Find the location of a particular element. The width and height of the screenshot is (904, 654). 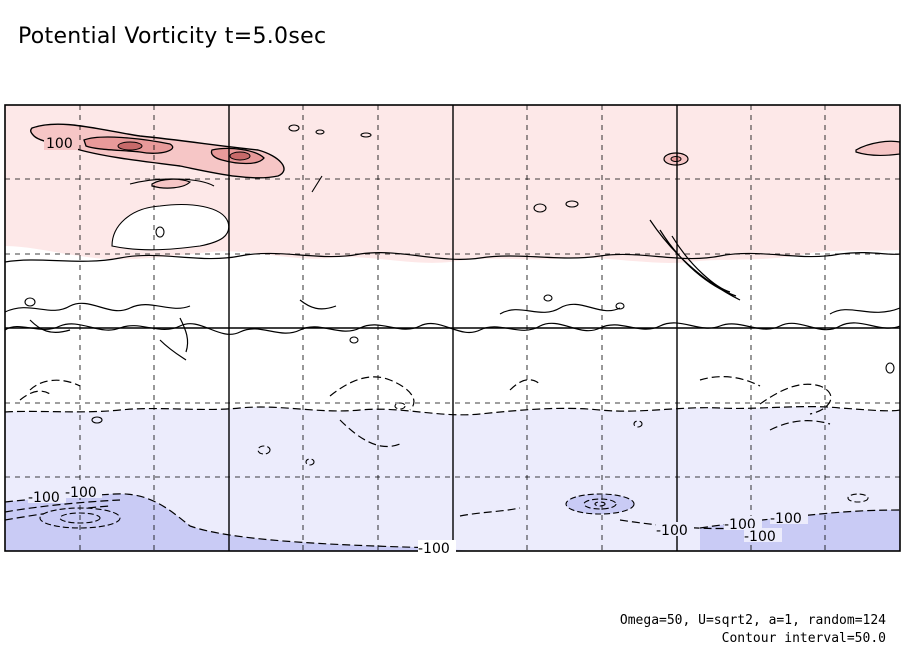

chart-title: Potential Vorticity t=5.0sec is located at coordinates (172, 36).